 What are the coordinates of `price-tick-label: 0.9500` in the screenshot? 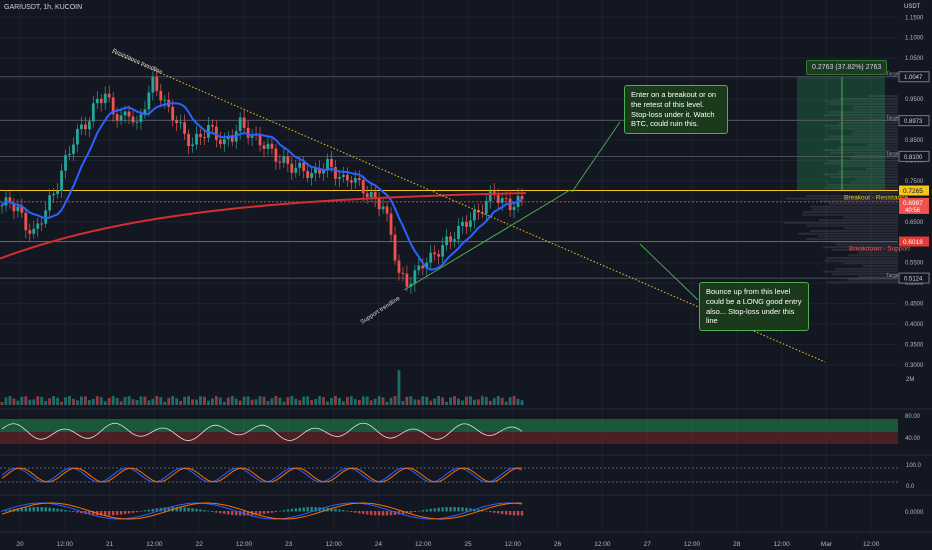 It's located at (914, 100).